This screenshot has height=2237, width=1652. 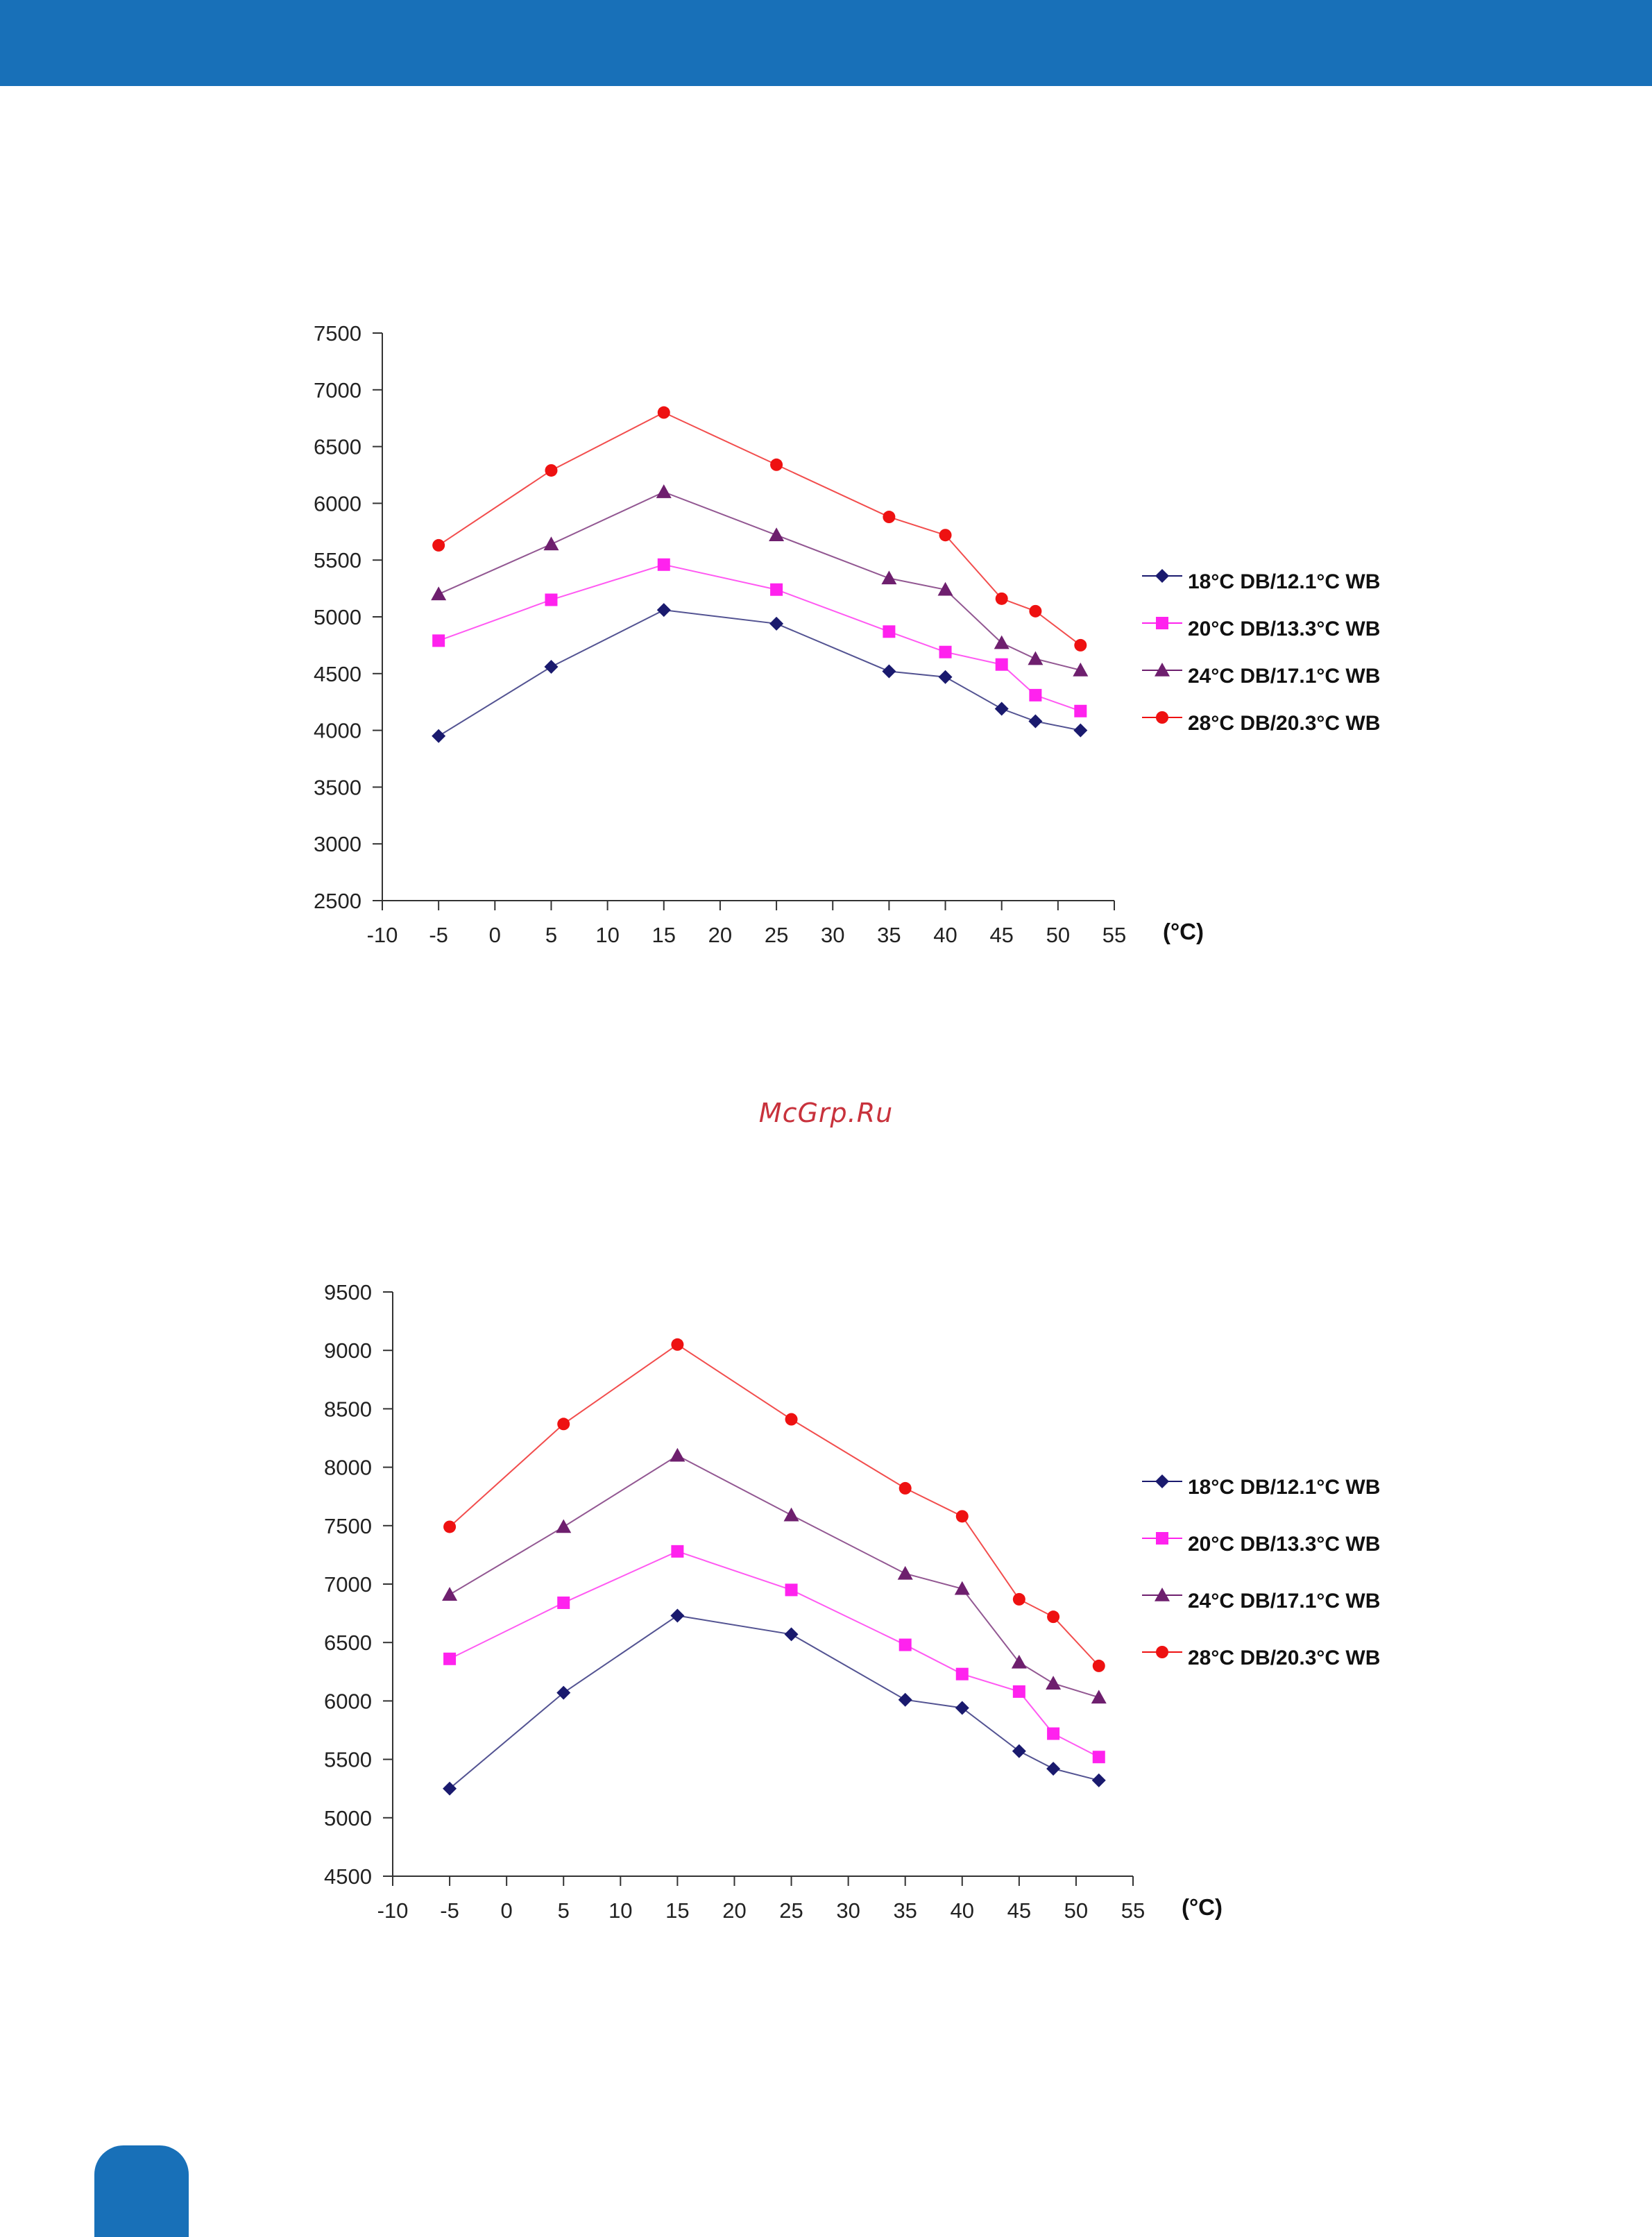 What do you see at coordinates (348, 1818) in the screenshot?
I see `y-tick-label: 5000` at bounding box center [348, 1818].